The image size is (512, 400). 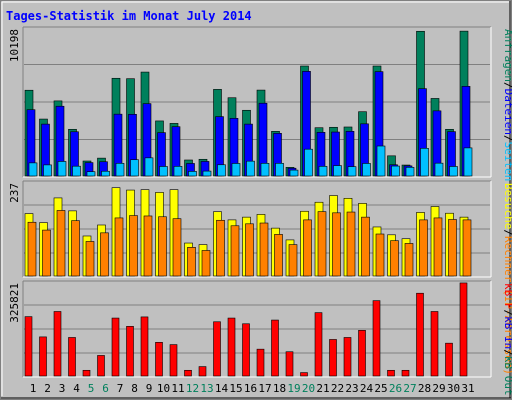 I want to click on legend-entry: Besuche, so click(x=507, y=206).